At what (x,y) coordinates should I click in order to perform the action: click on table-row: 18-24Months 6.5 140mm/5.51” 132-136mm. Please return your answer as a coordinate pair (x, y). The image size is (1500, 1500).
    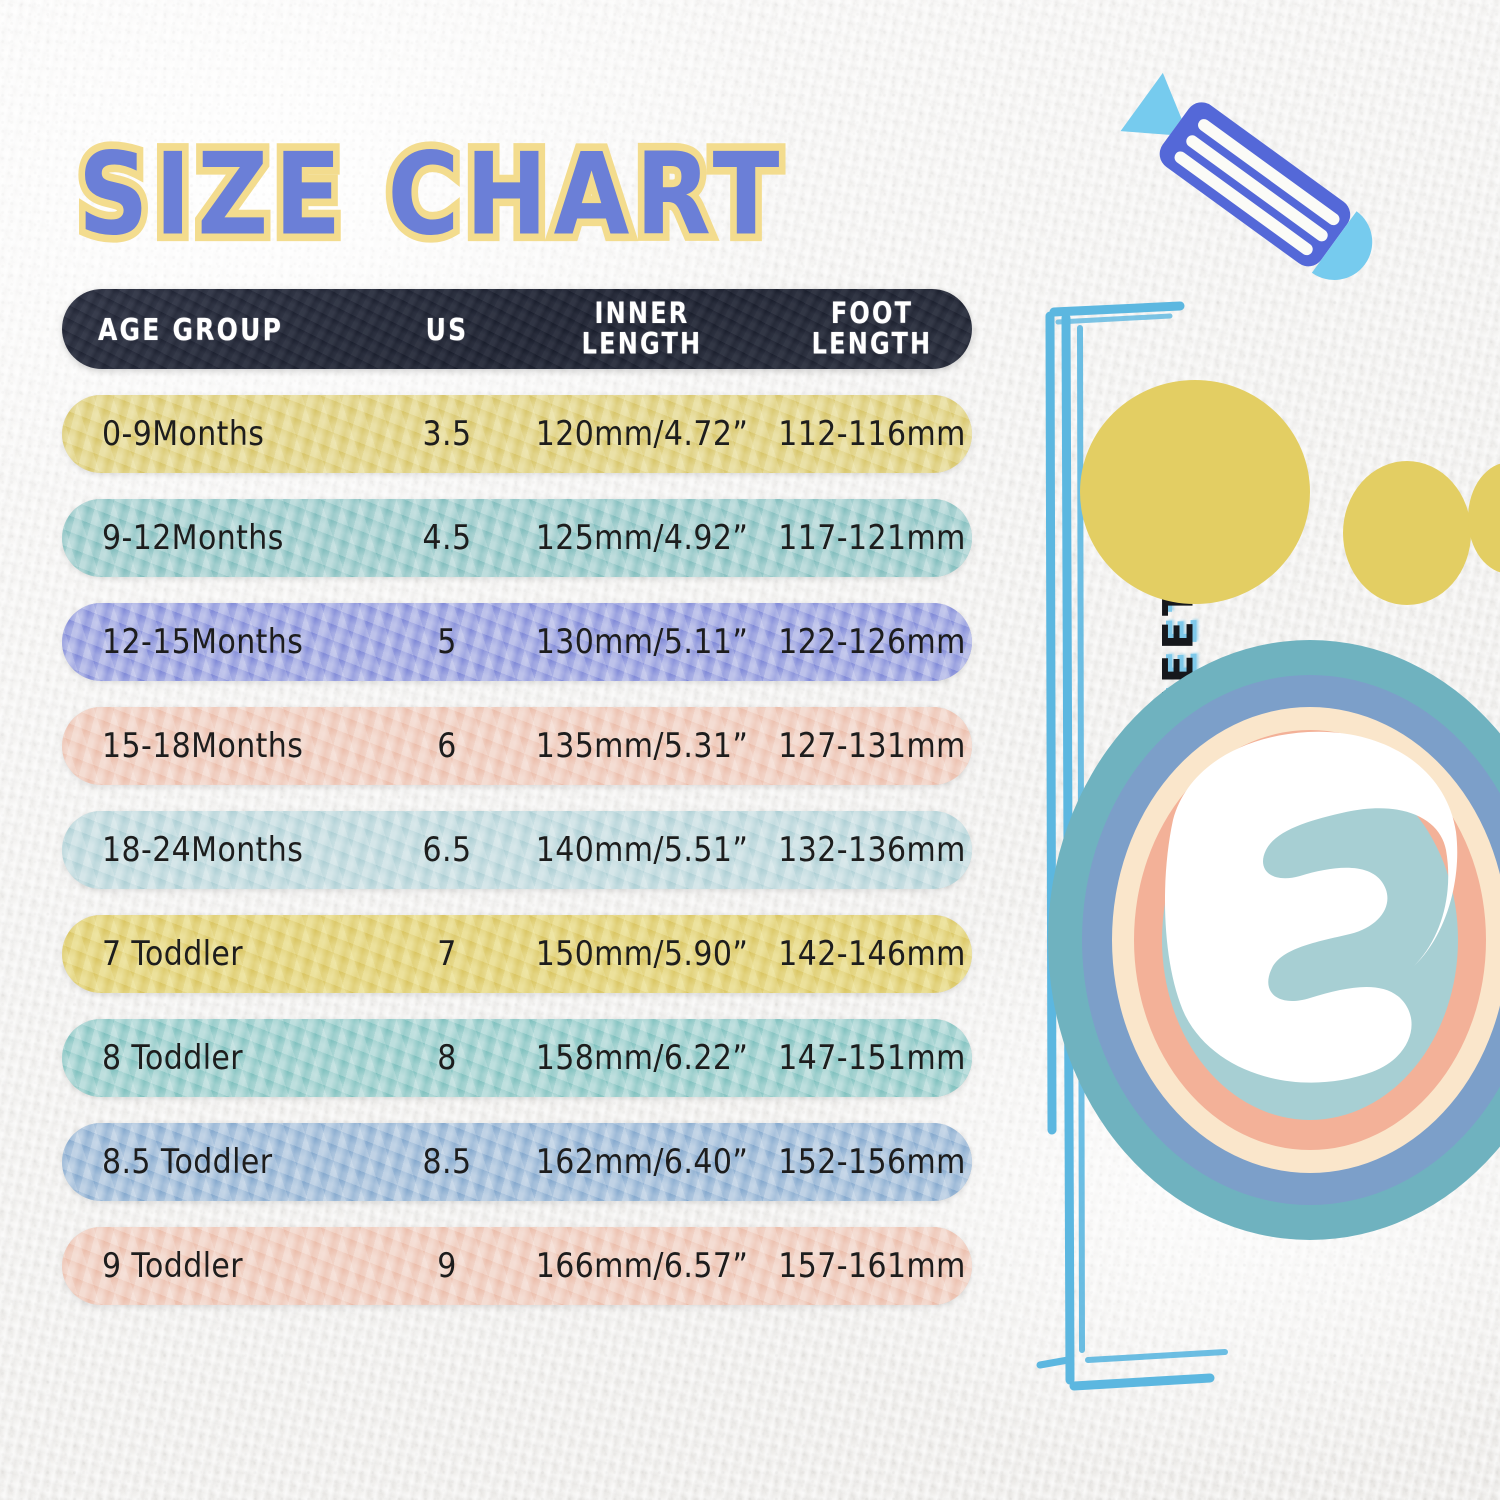
    Looking at the image, I should click on (517, 850).